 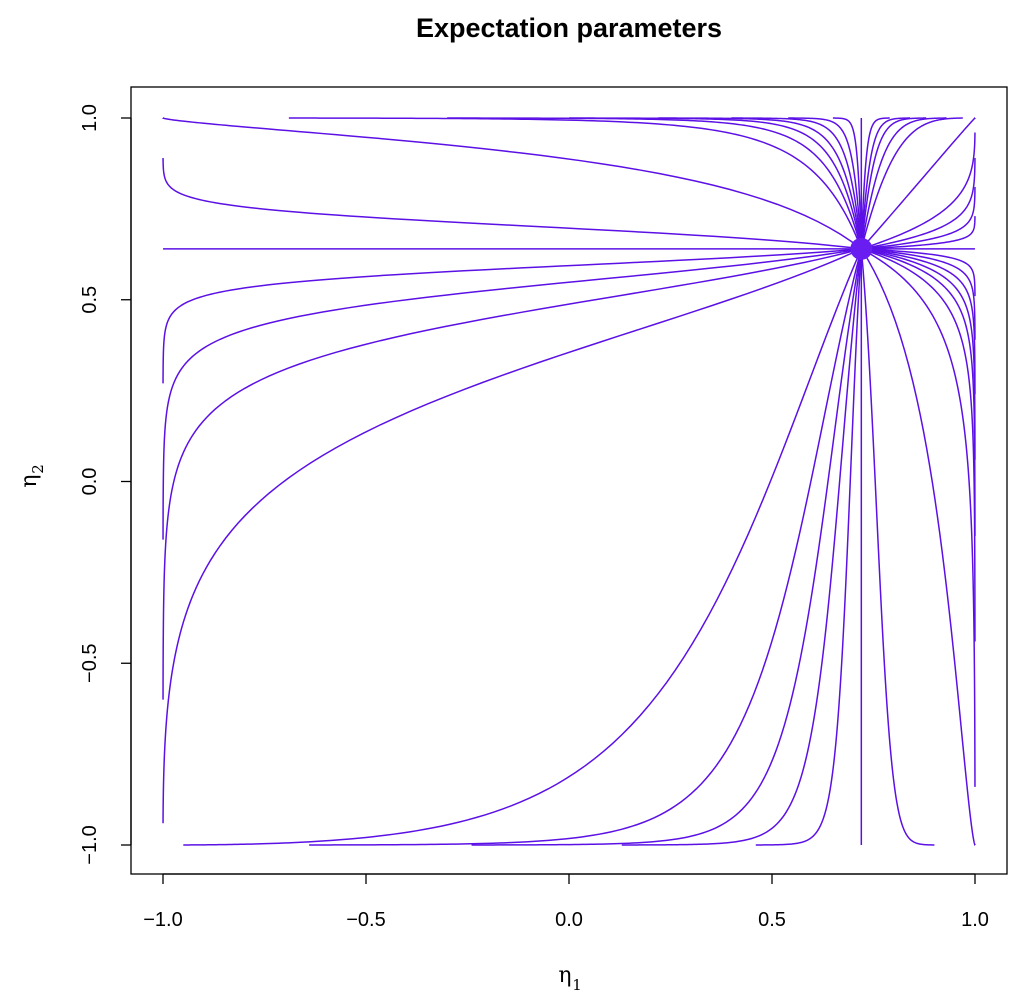 I want to click on x-tick-label: 0.5, so click(x=772, y=920).